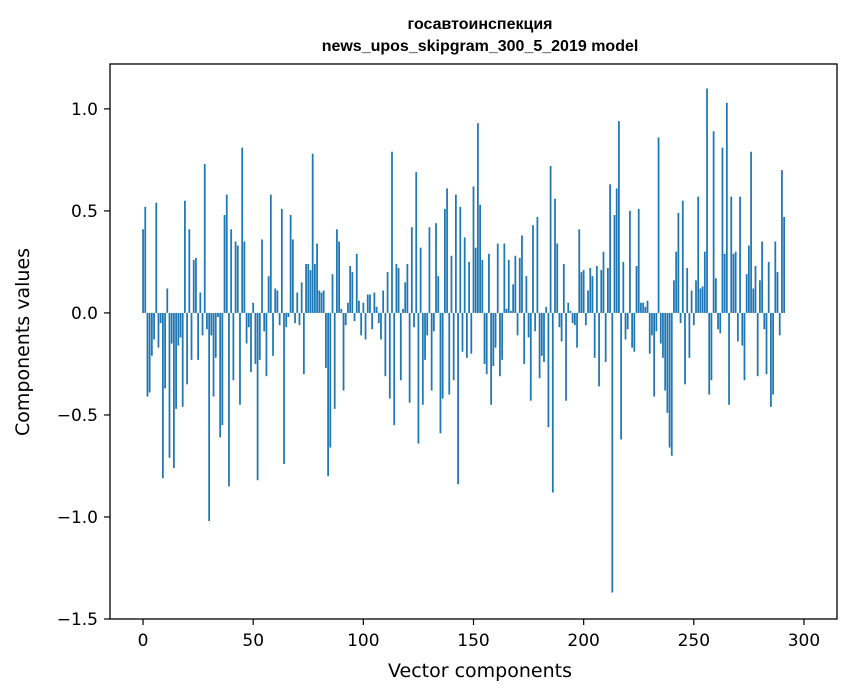  What do you see at coordinates (473, 641) in the screenshot?
I see `x-tick-label: 150` at bounding box center [473, 641].